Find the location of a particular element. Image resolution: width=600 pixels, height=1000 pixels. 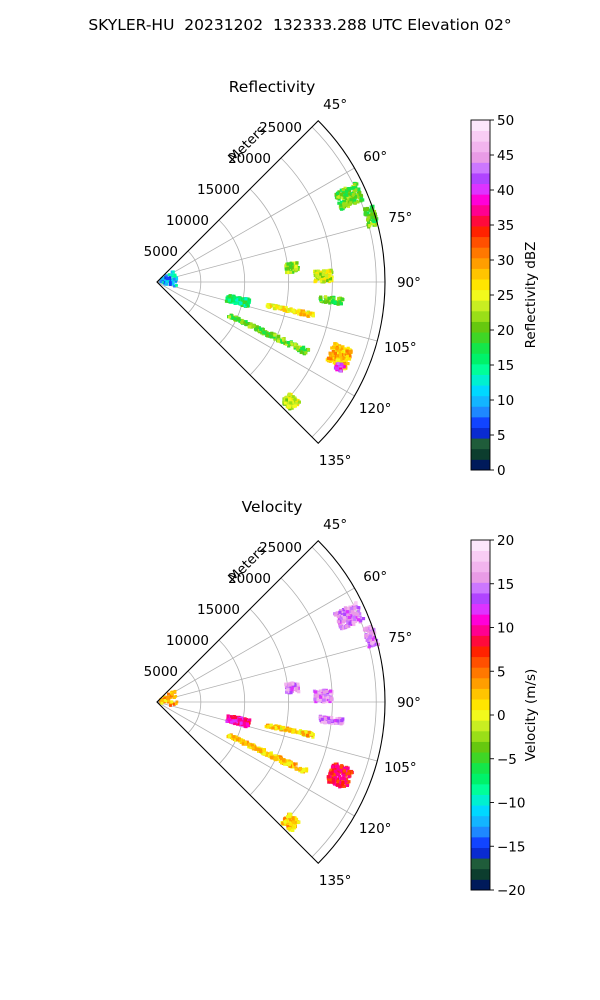

r-tick-label: 5000 is located at coordinates (161, 252).